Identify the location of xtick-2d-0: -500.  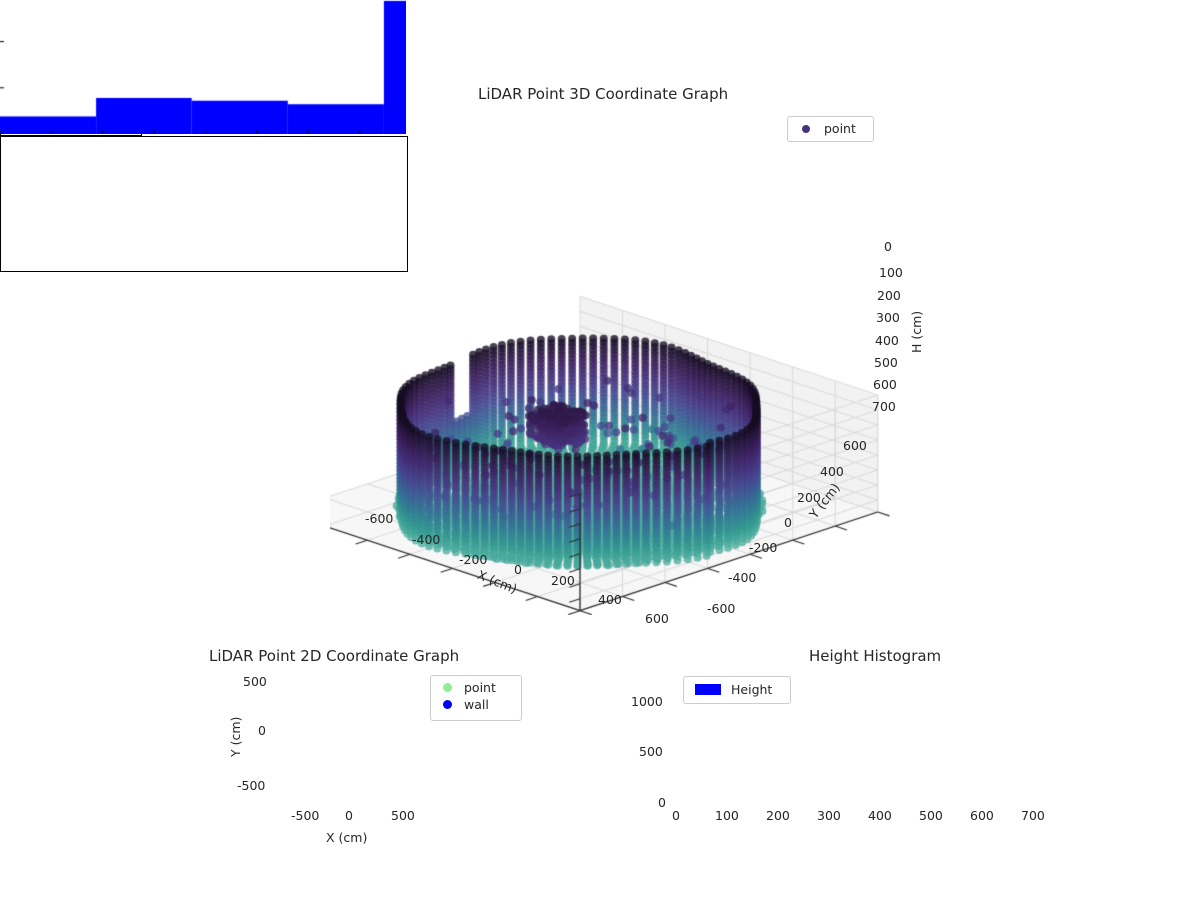
(305, 815).